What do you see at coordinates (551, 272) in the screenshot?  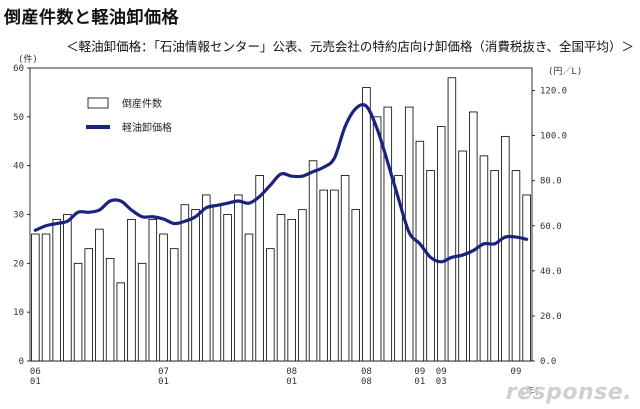 I see `right-tick-label: 40.0` at bounding box center [551, 272].